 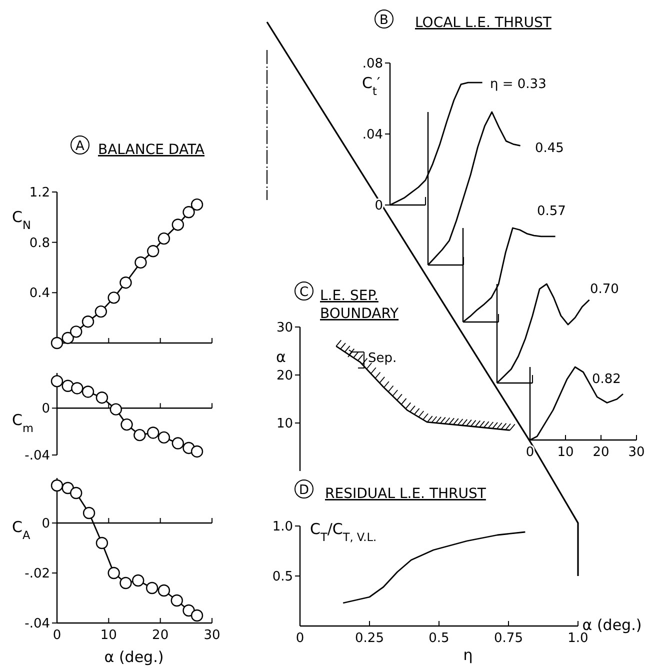 I want to click on y-tick-label: .04, so click(x=372, y=135).